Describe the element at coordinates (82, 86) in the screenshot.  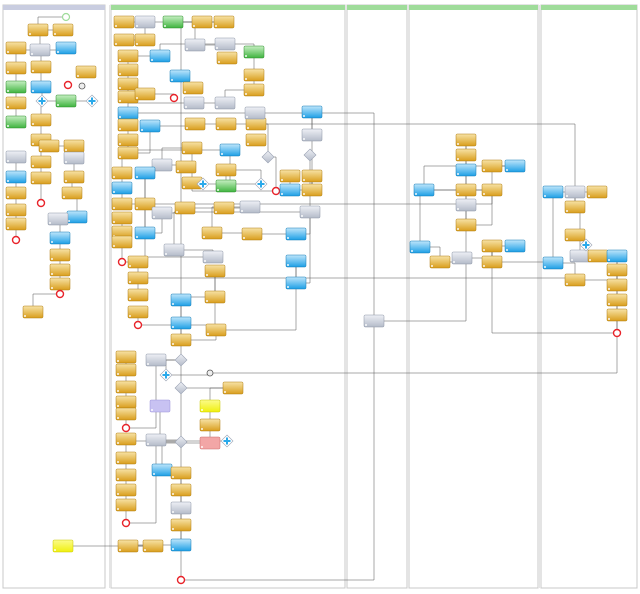
I see `intermediate-event` at that location.